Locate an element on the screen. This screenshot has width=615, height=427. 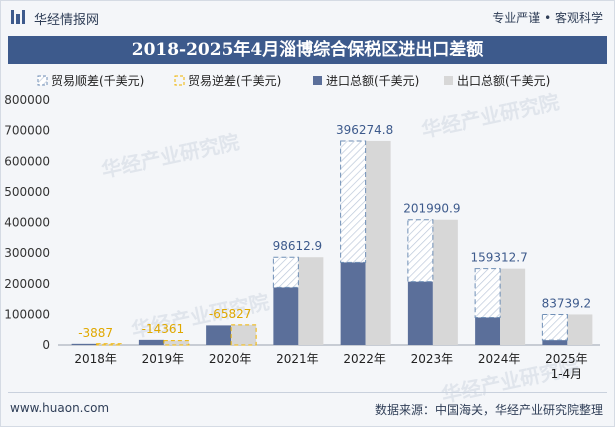
balance-data-label: -14361 is located at coordinates (163, 329).